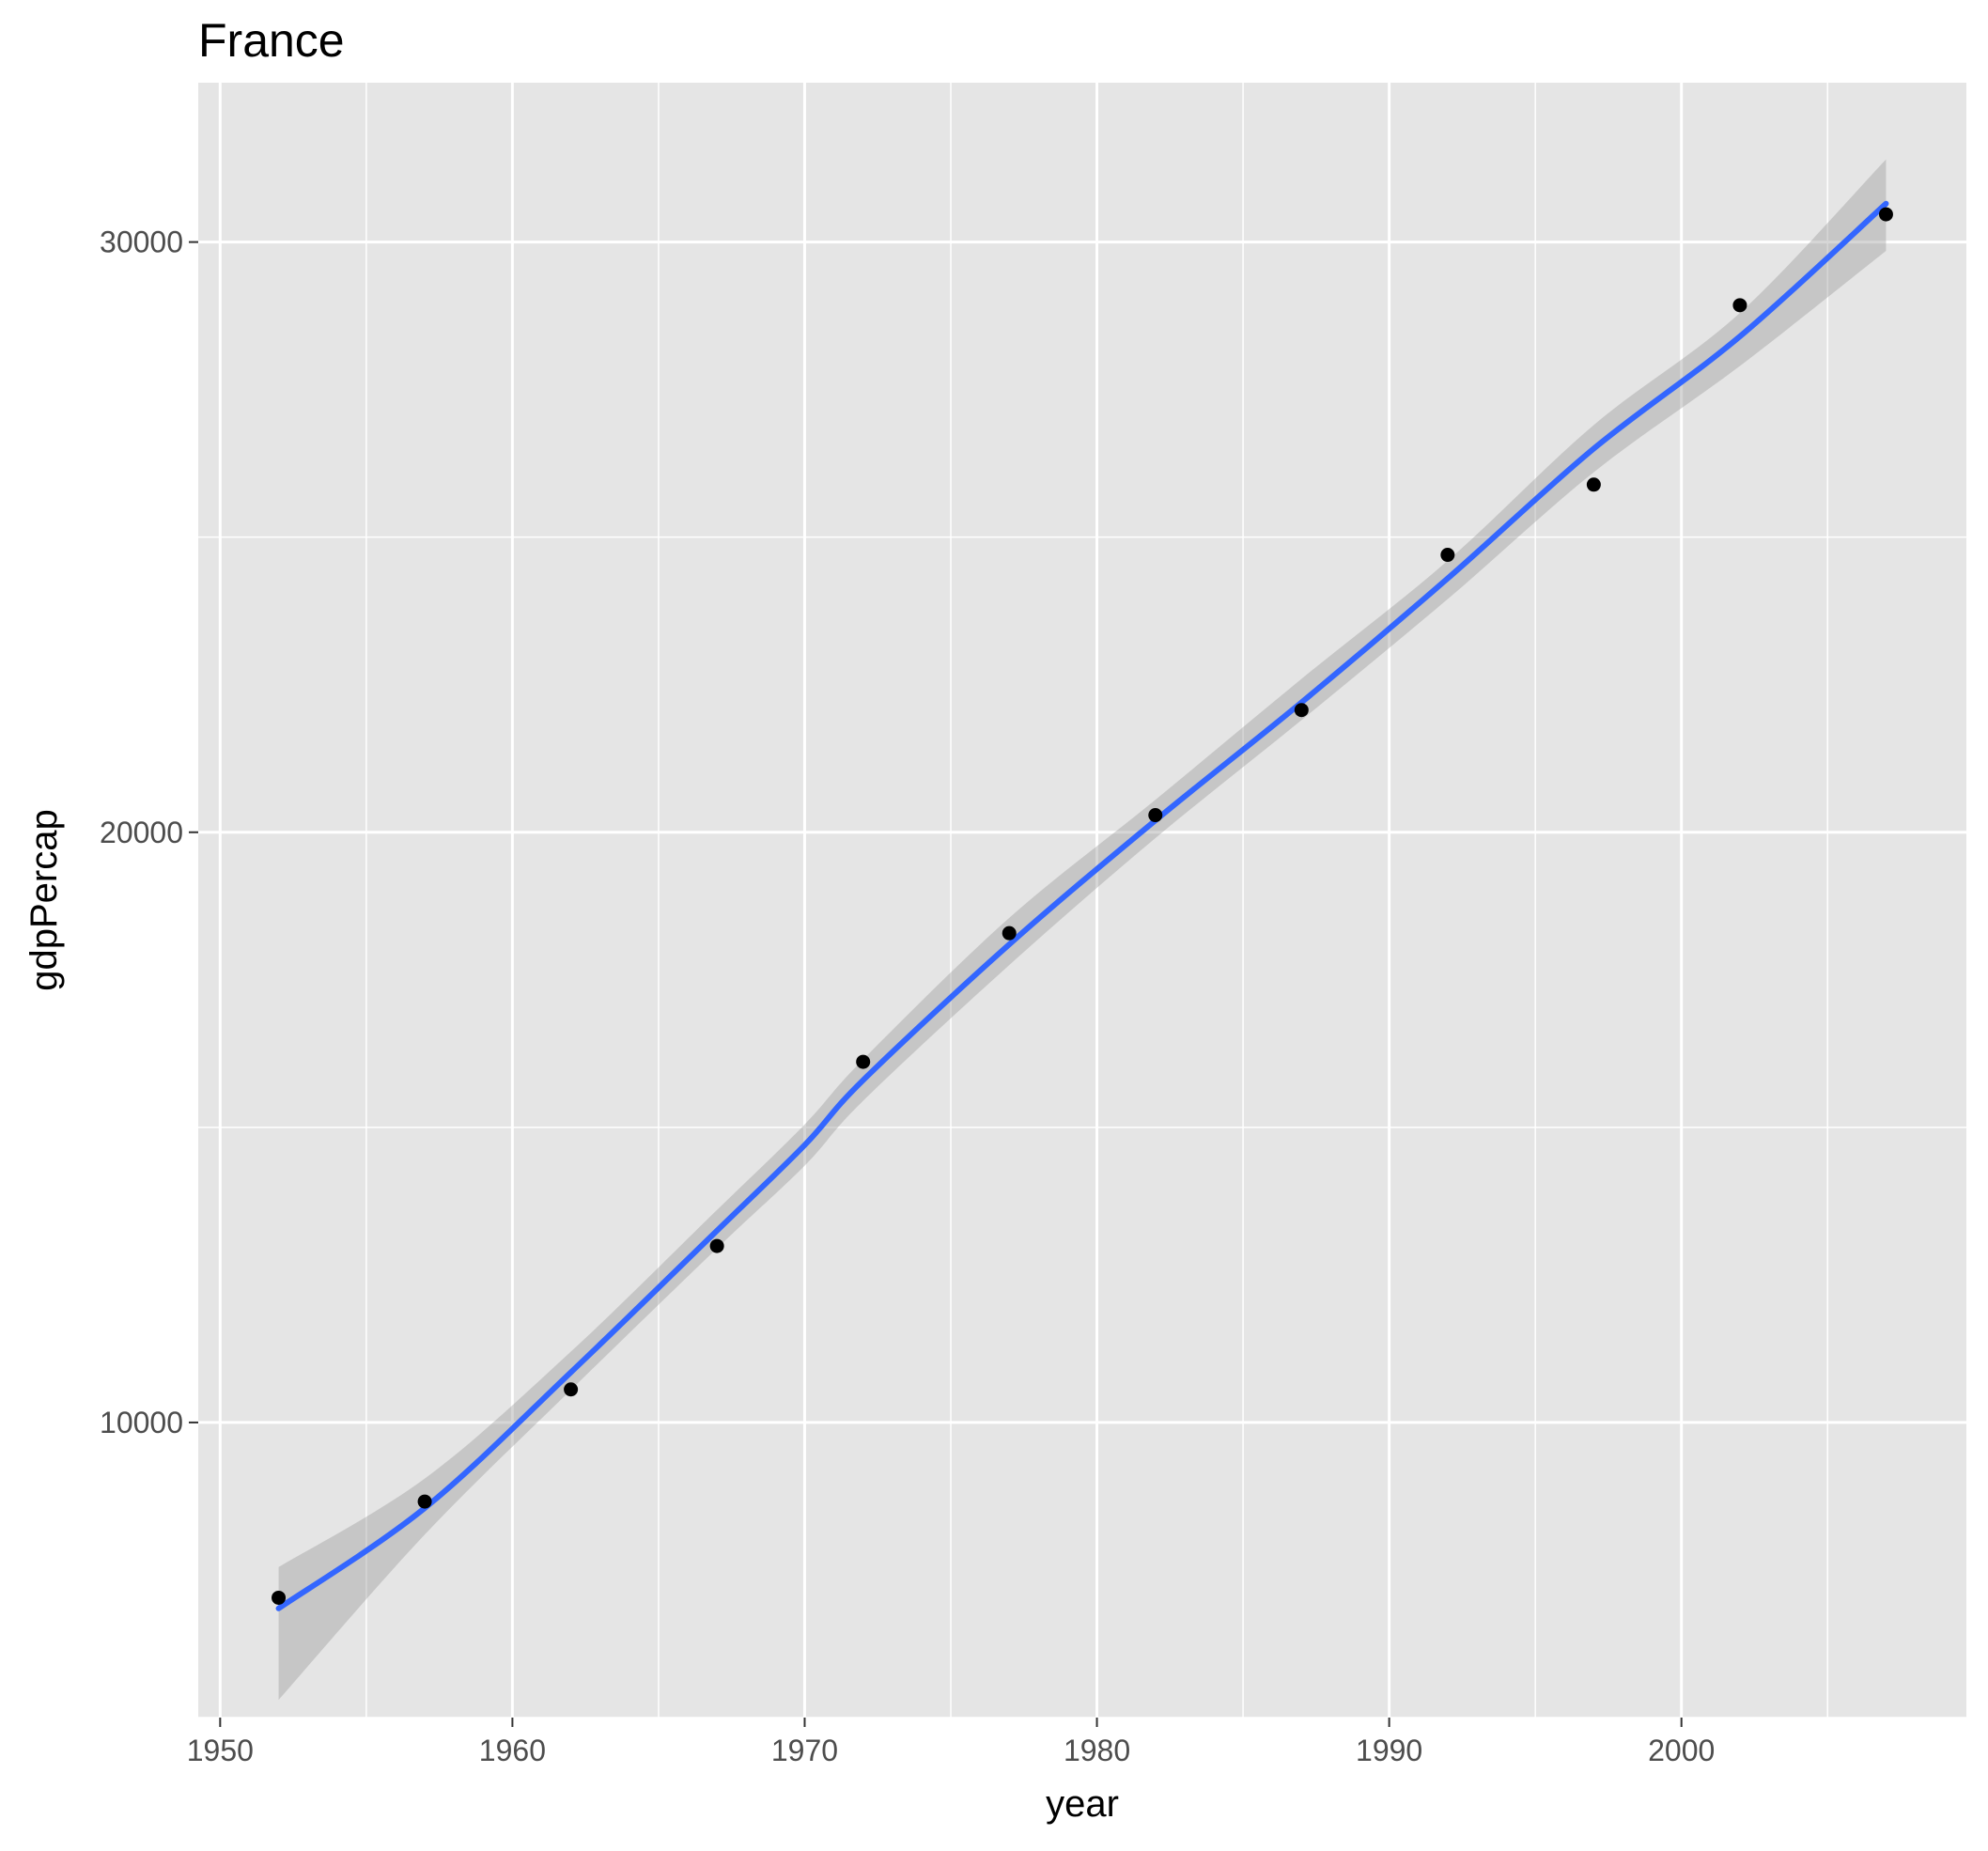 This screenshot has height=1851, width=1988. I want to click on y-axis: 10000 20000 30000, so click(149, 832).